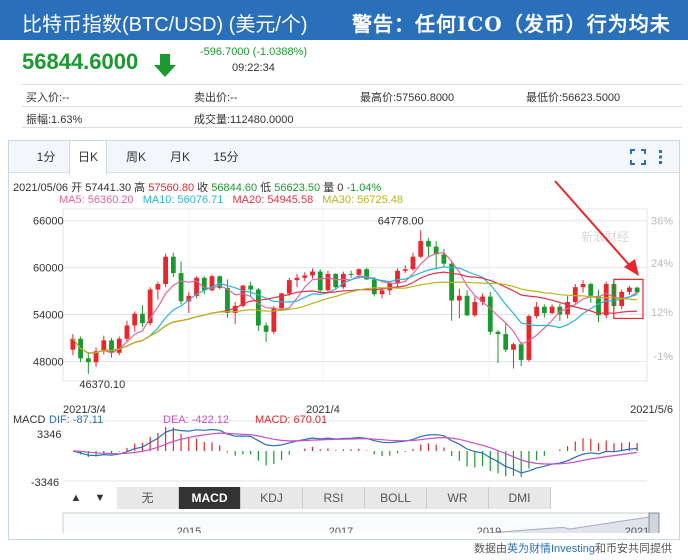 The image size is (688, 560). Describe the element at coordinates (88, 157) in the screenshot. I see `tab-daily: 日K` at that location.